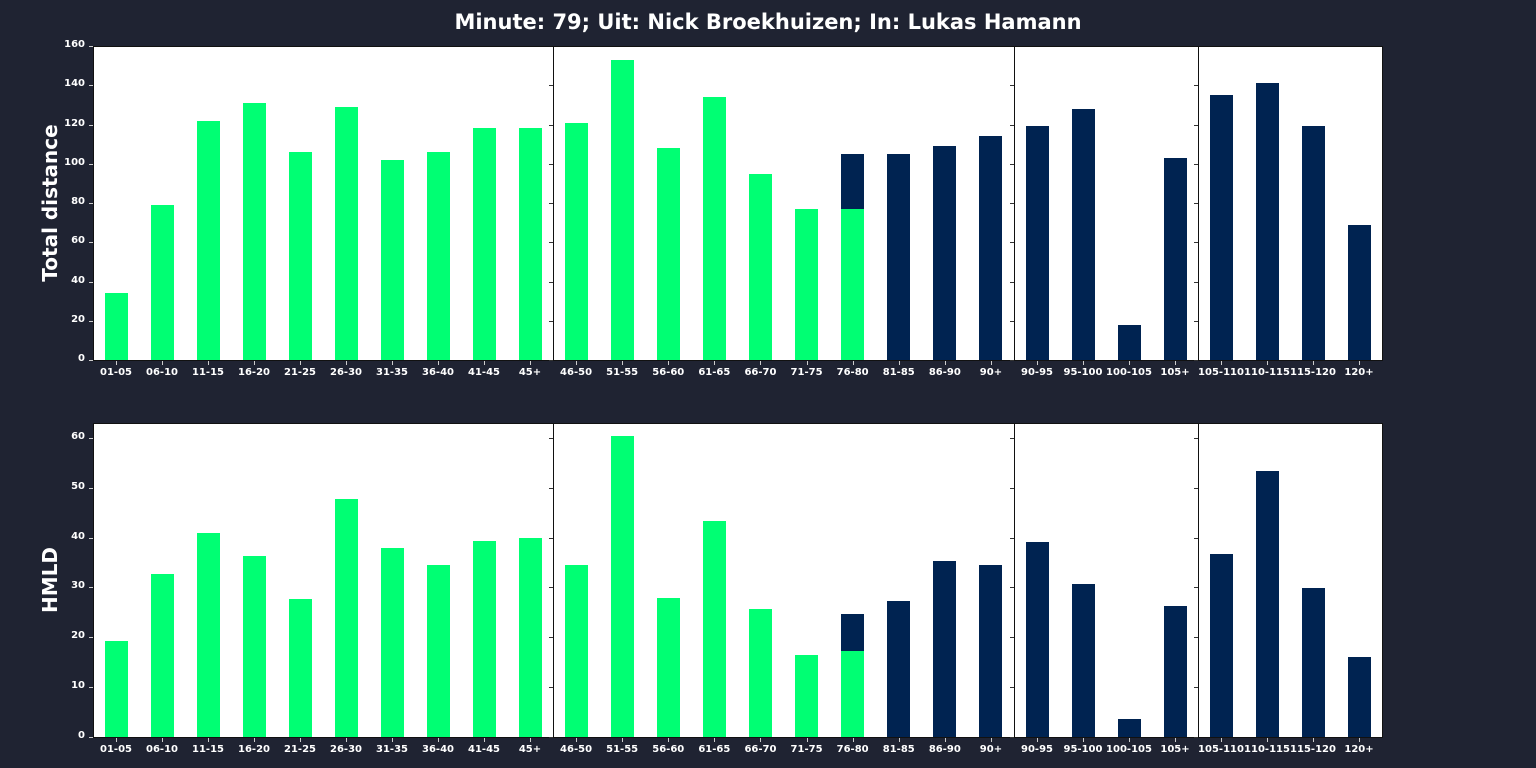 This screenshot has width=1536, height=768. Describe the element at coordinates (392, 372) in the screenshot. I see `xtick-label: 31-35` at that location.